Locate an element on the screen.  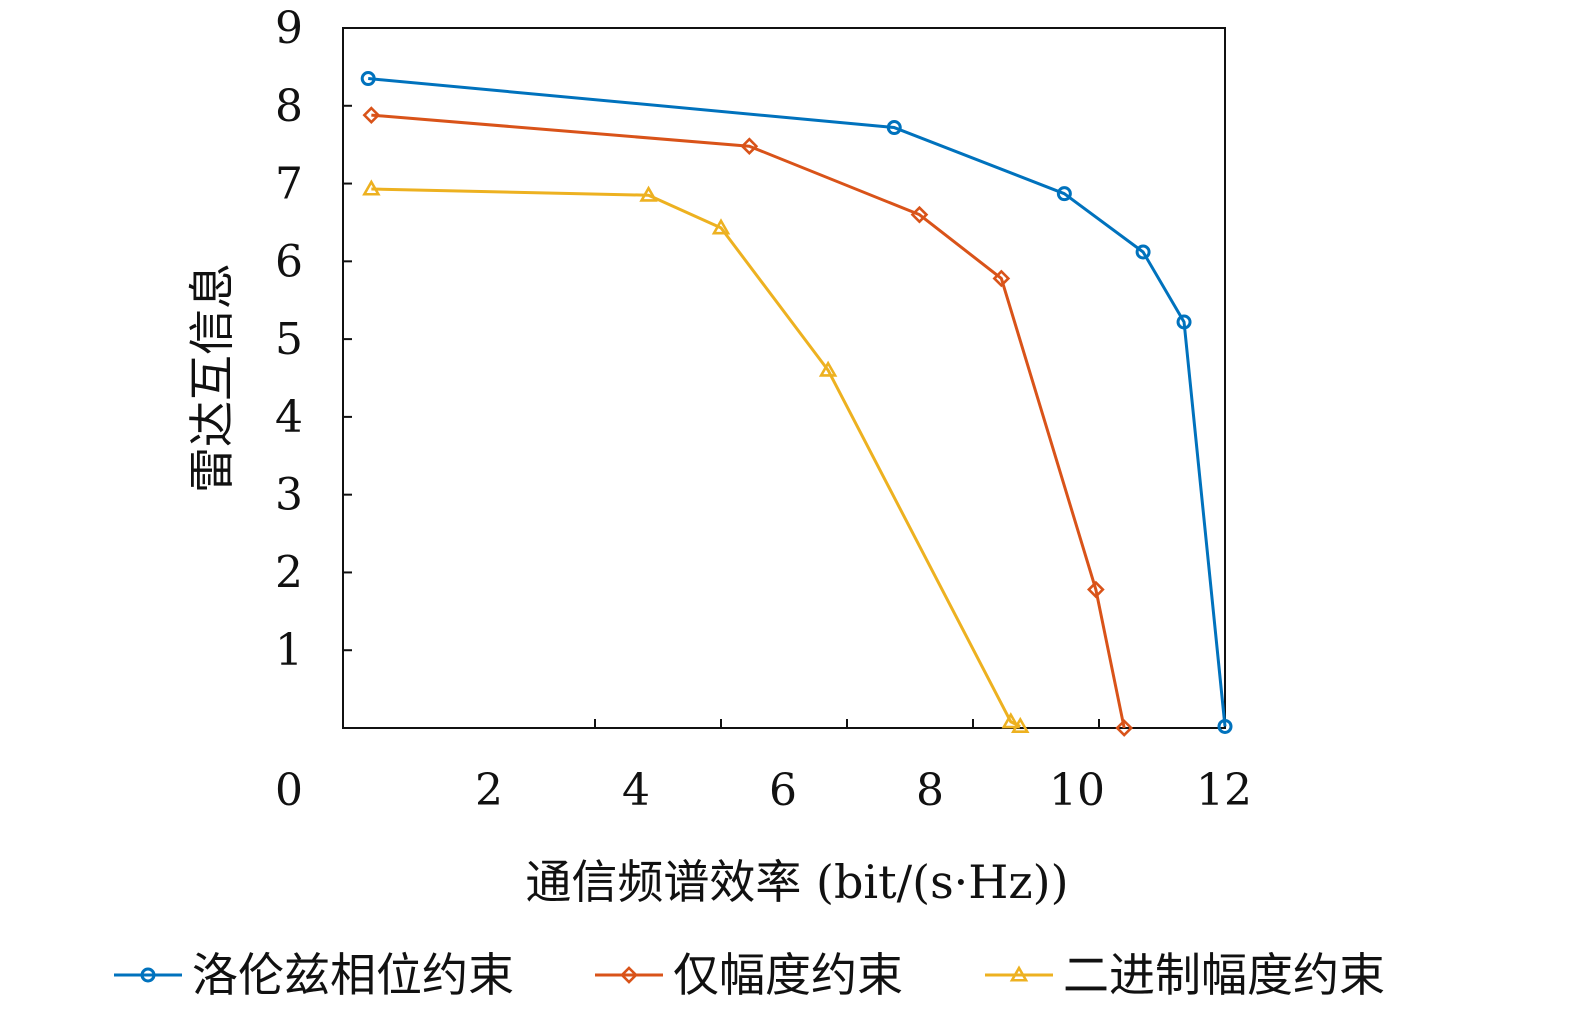
x-tick-label: 4 is located at coordinates (636, 790).